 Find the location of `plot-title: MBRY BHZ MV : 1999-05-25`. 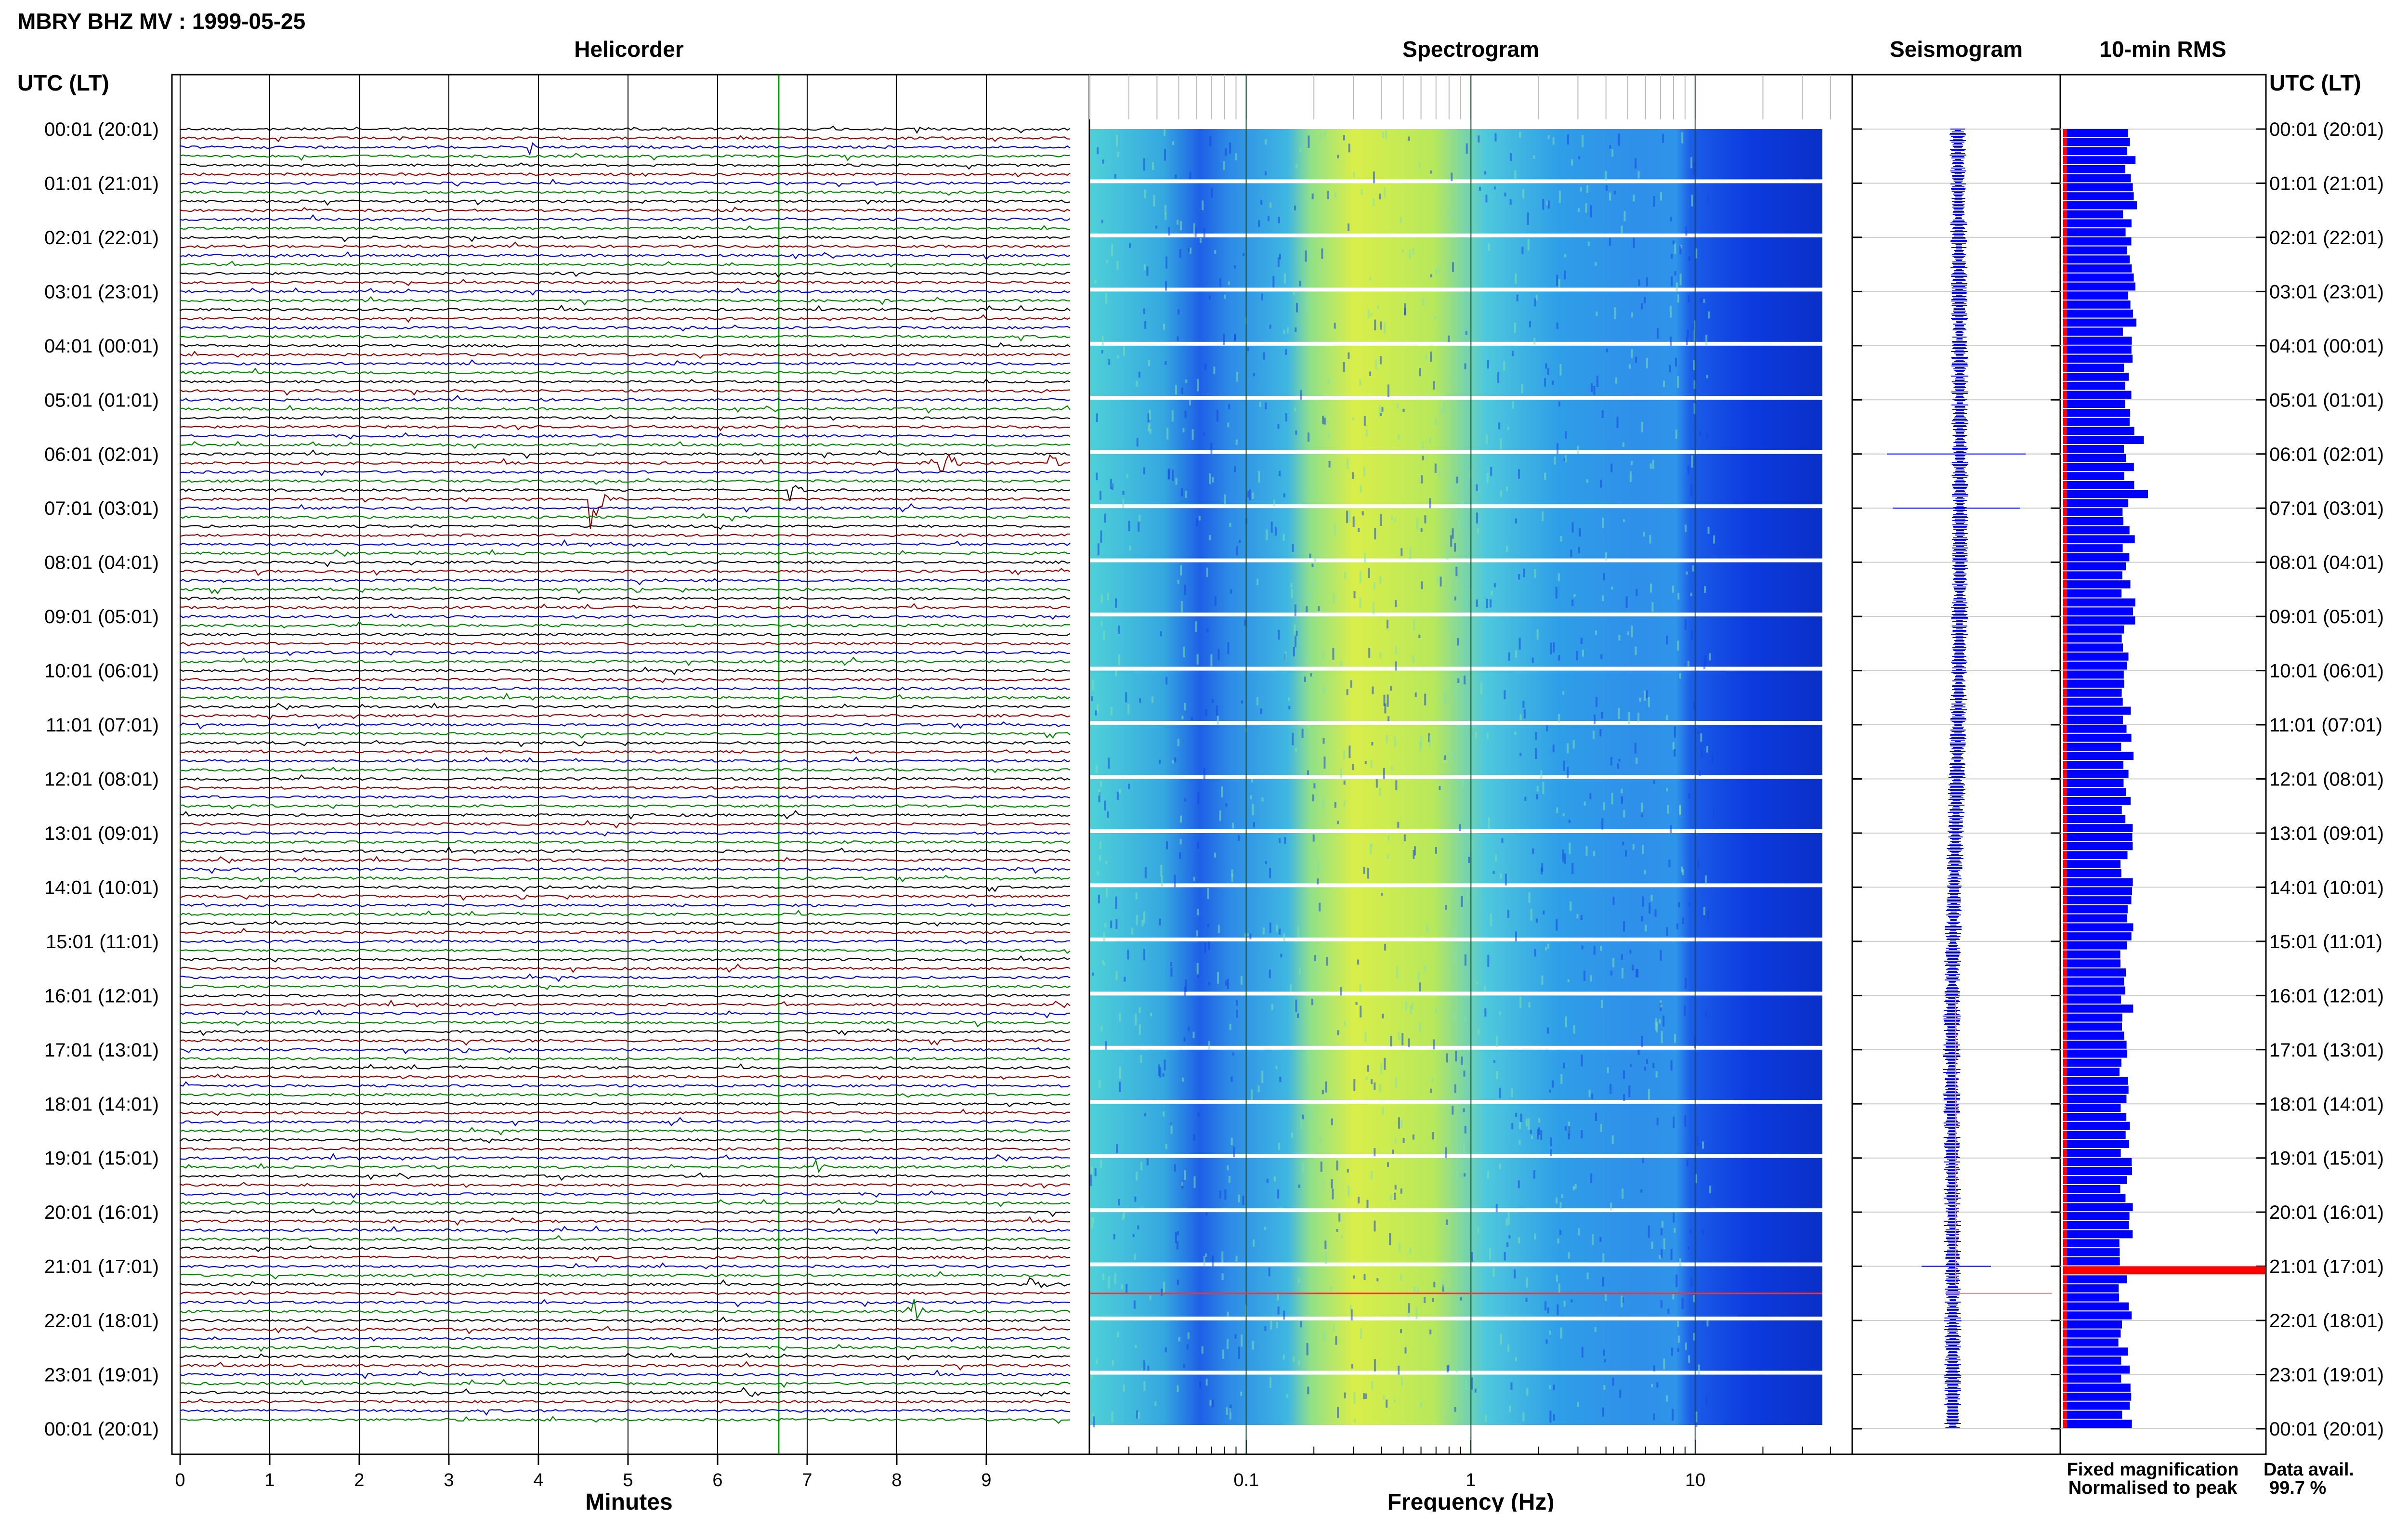

plot-title: MBRY BHZ MV : 1999-05-25 is located at coordinates (161, 21).